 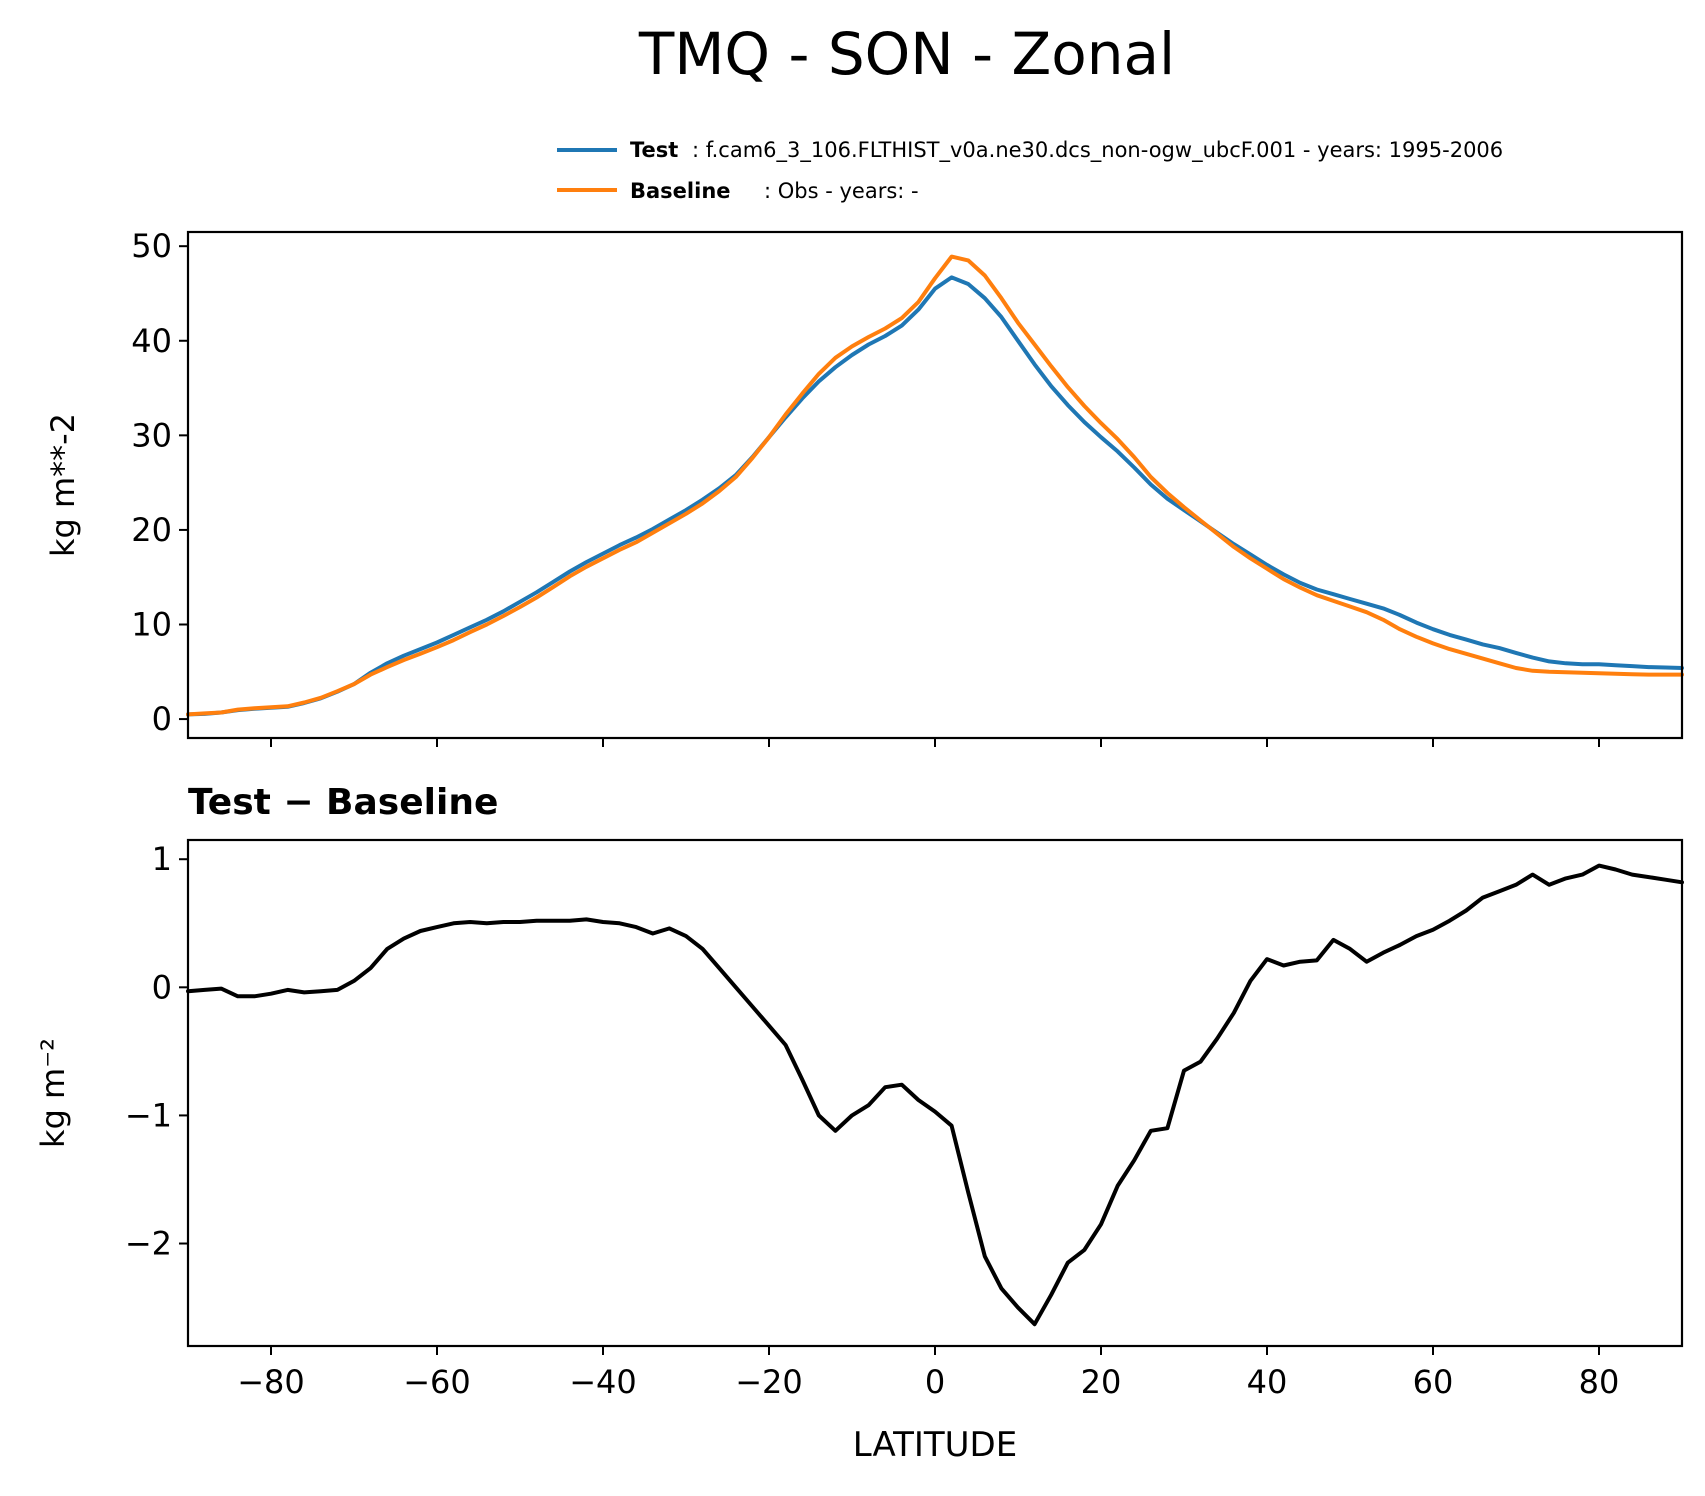 What do you see at coordinates (654, 150) in the screenshot?
I see `legend-test-label: Test` at bounding box center [654, 150].